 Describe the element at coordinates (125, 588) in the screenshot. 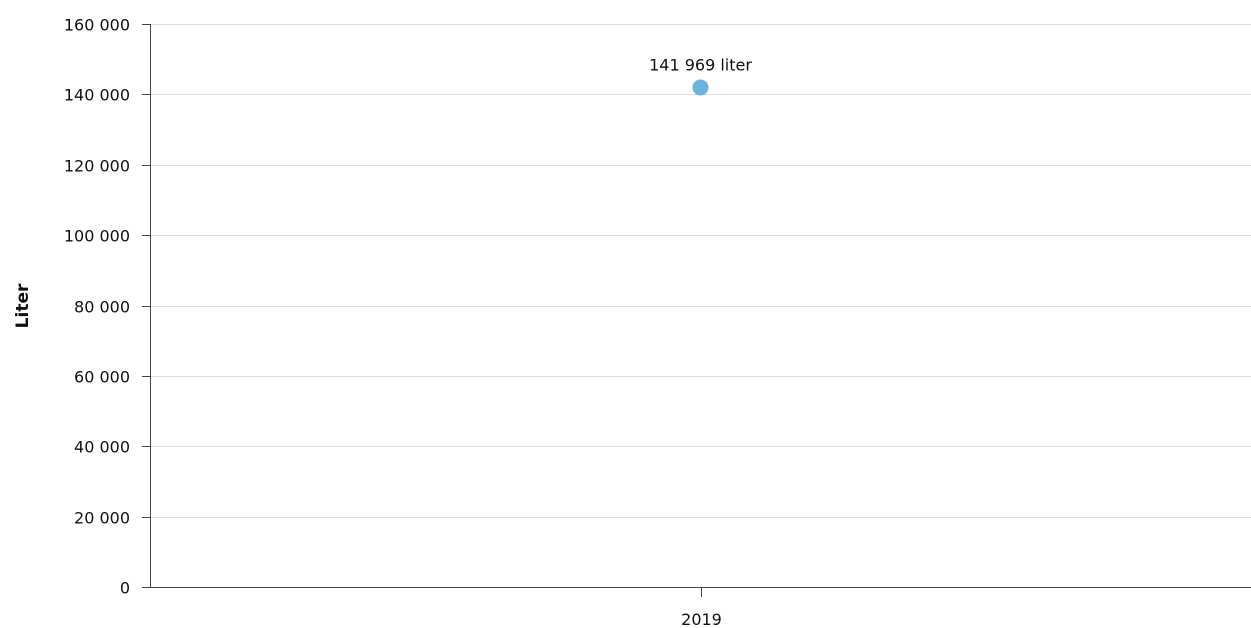

I see `y-tick-label: 0` at that location.